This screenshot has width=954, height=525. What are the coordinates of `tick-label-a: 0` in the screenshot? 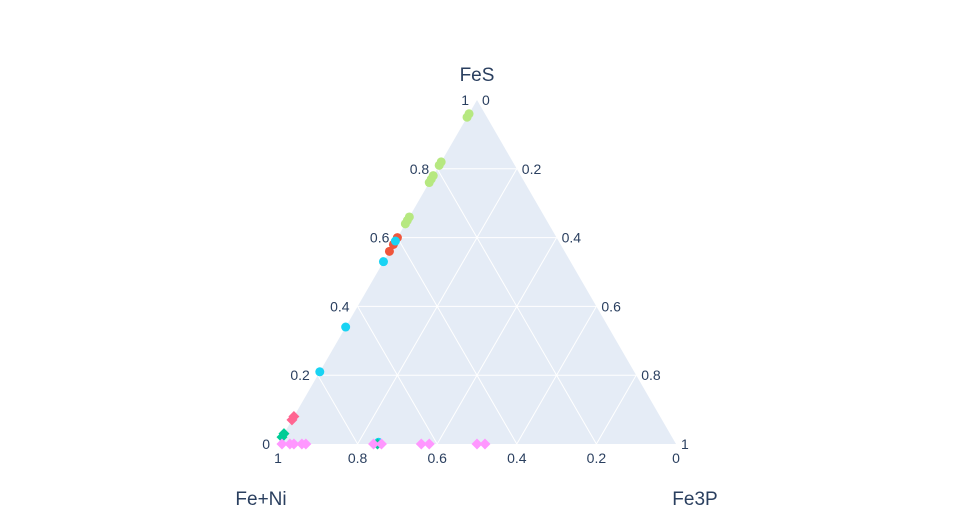 It's located at (266, 444).